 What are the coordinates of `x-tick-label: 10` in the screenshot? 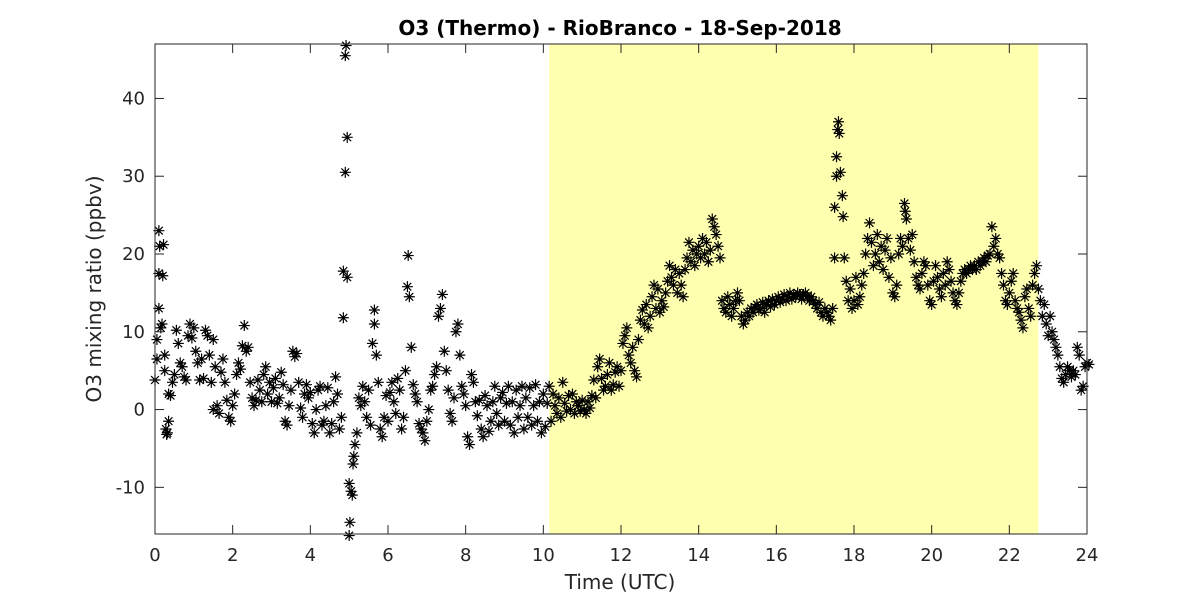 It's located at (543, 555).